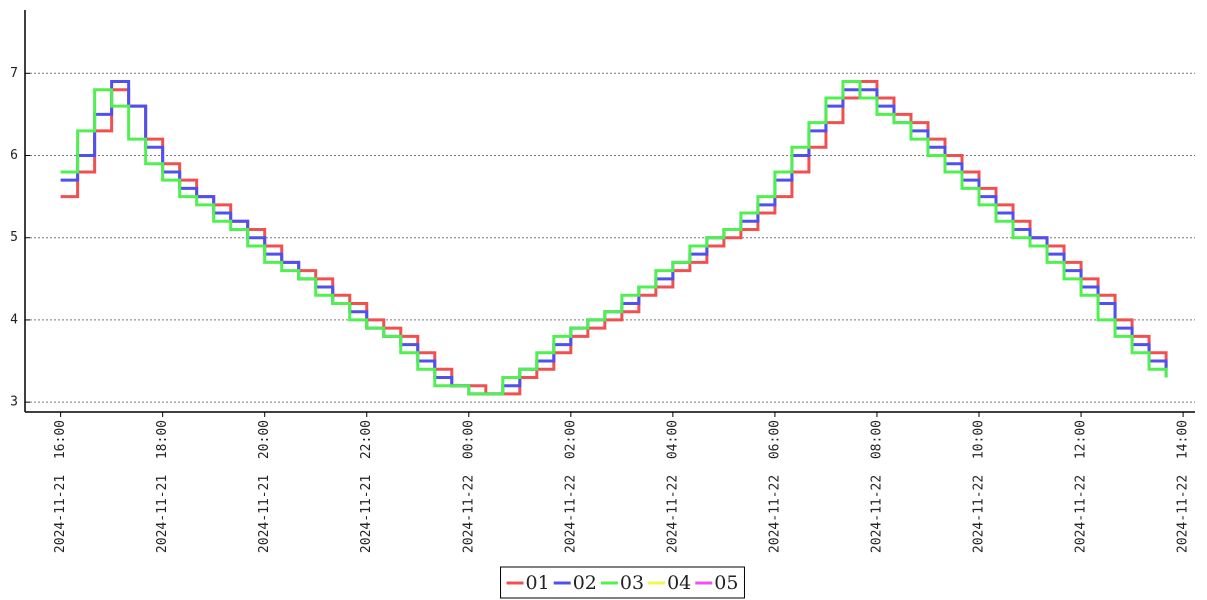 The width and height of the screenshot is (1207, 600). What do you see at coordinates (468, 486) in the screenshot?
I see `x-tick-label: 2024-11-22 00:00` at bounding box center [468, 486].